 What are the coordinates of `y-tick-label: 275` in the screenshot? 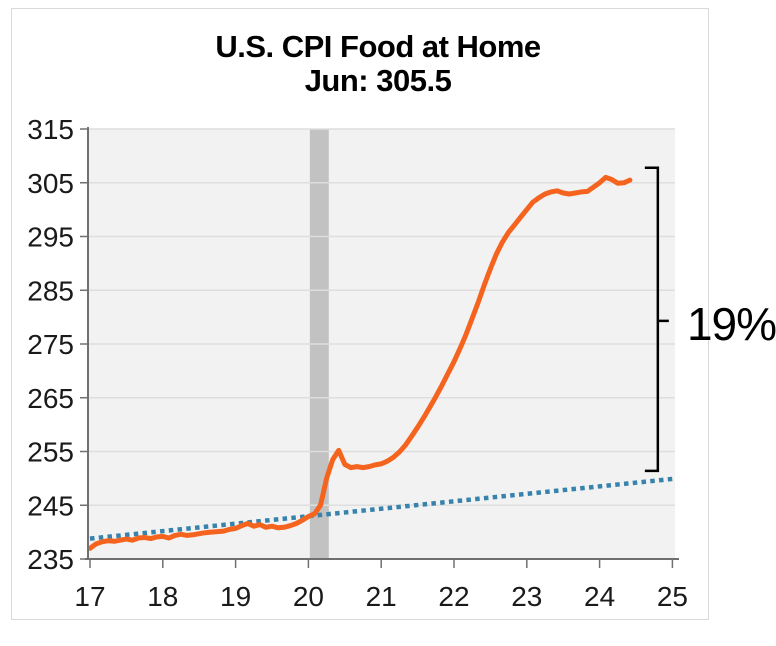 It's located at (50, 344).